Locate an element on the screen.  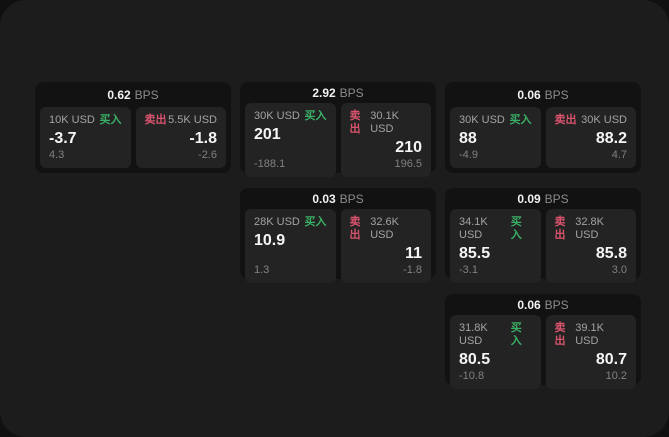
buy-subvalue: -3.1 is located at coordinates (468, 270).